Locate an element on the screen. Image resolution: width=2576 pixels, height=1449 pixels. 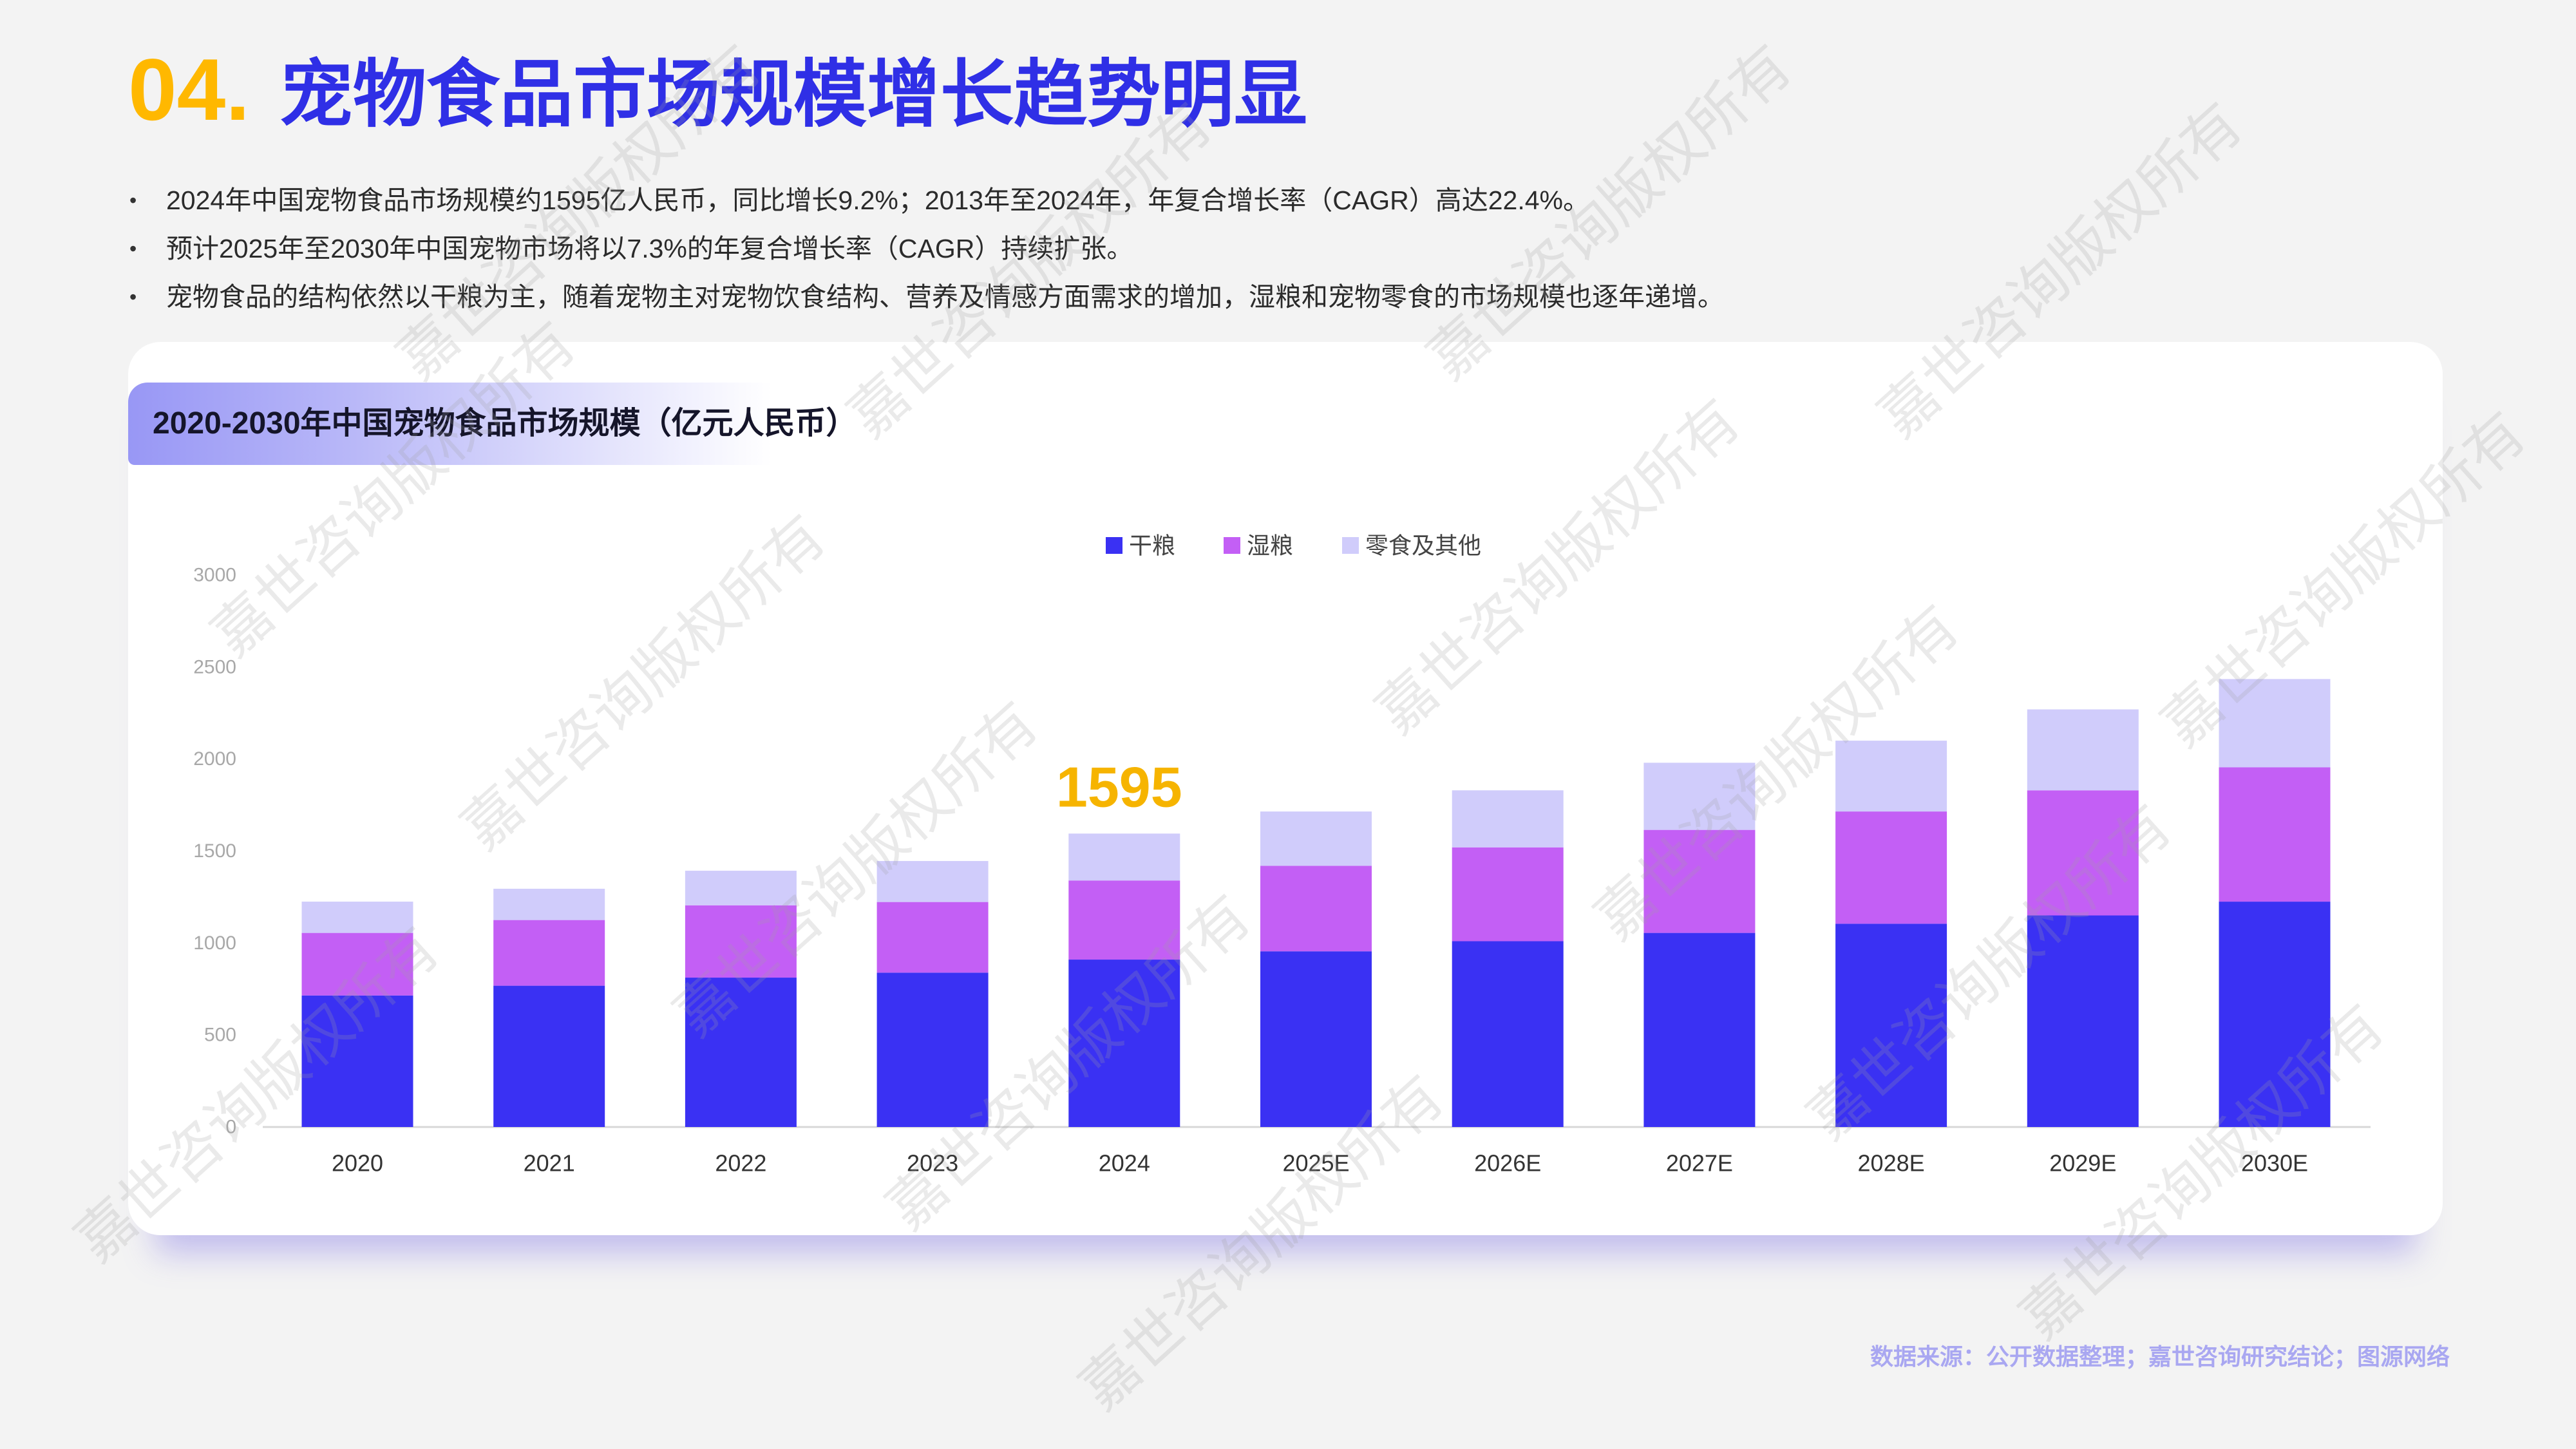
x-tick-label: 2027E is located at coordinates (1700, 1163).